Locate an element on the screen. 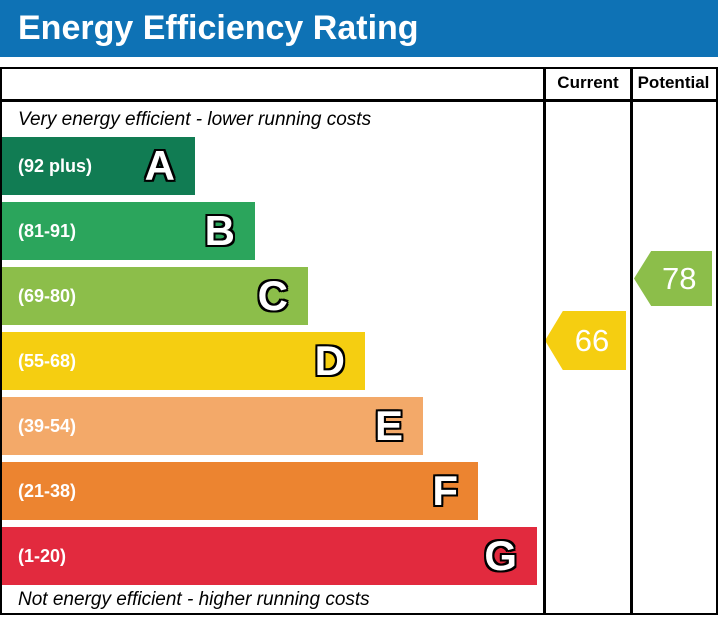  header-row-divider is located at coordinates (359, 100).